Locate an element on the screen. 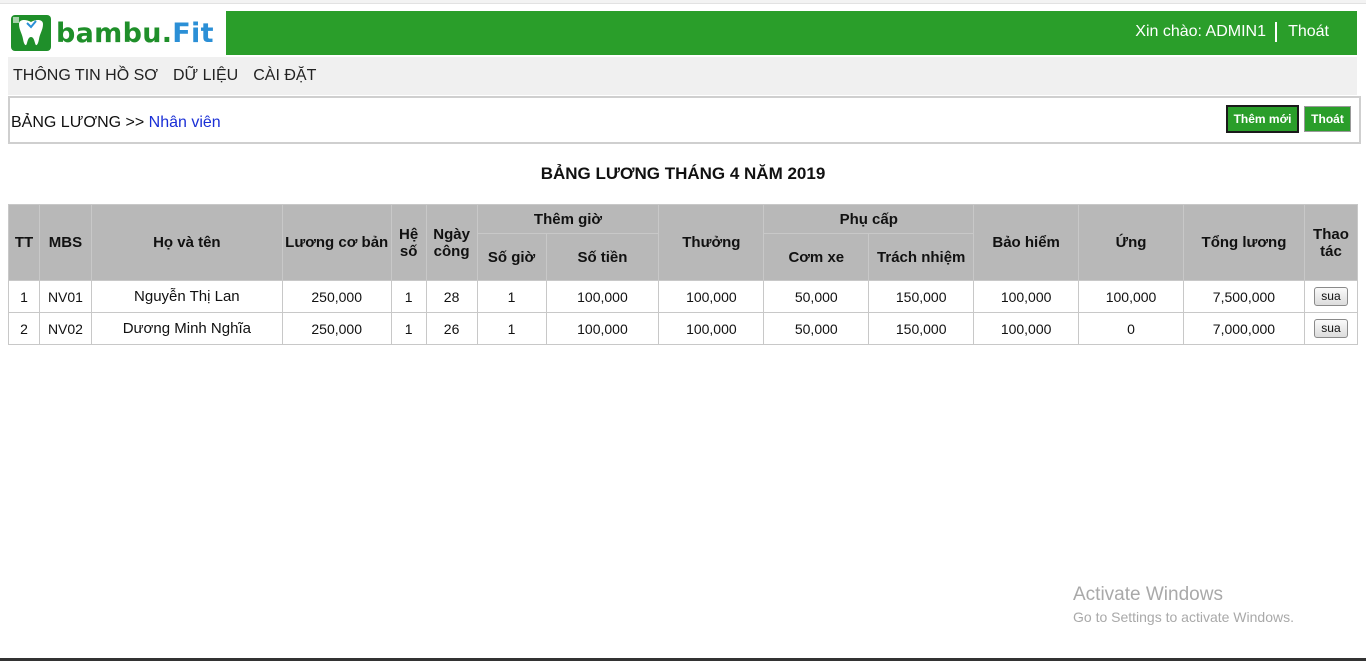  watermark-subtitle: Go to Settings to activate Windows. is located at coordinates (1183, 617).